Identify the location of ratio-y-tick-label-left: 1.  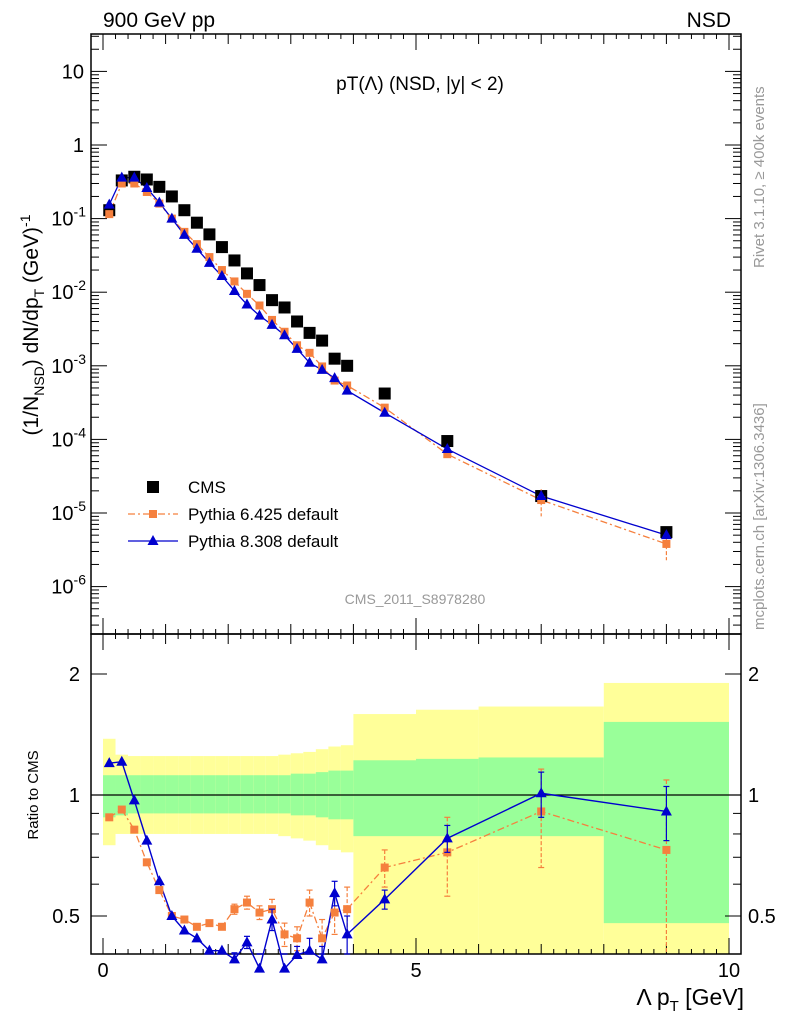
(74, 796).